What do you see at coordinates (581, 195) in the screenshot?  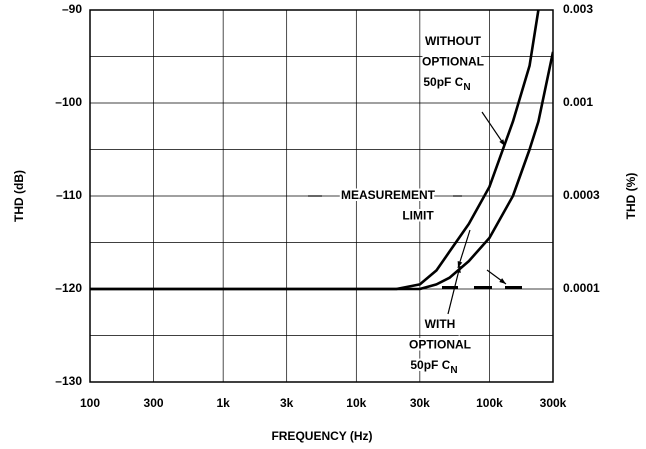 I see `y2-tick-label: 0.0003` at bounding box center [581, 195].